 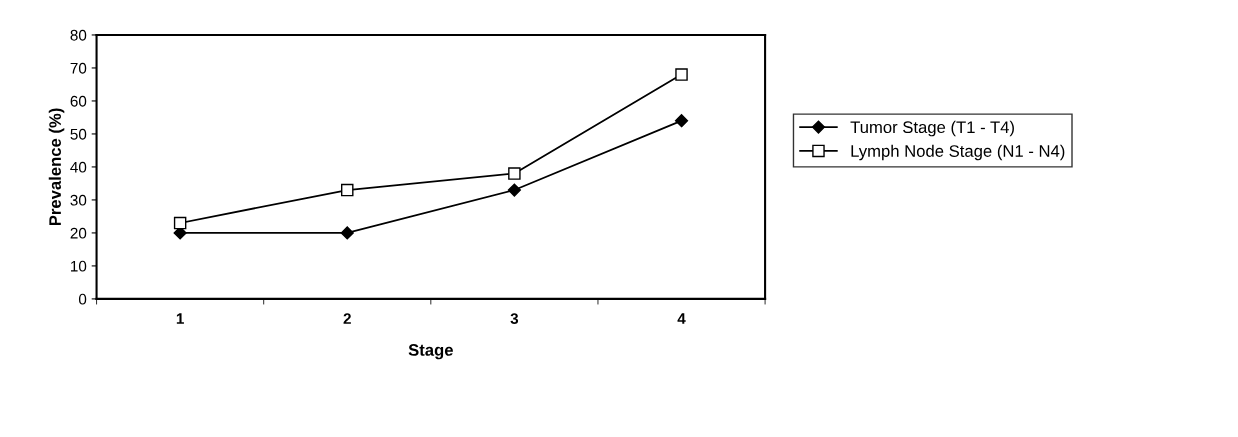 What do you see at coordinates (82, 299) in the screenshot?
I see `y-tick-label: 0` at bounding box center [82, 299].